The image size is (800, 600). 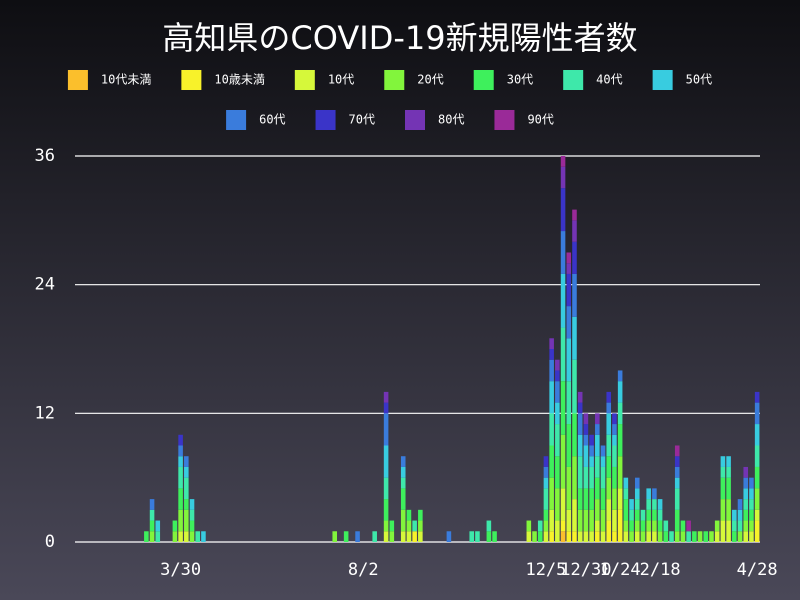 I want to click on y-tick-label: 24, so click(x=45, y=285).